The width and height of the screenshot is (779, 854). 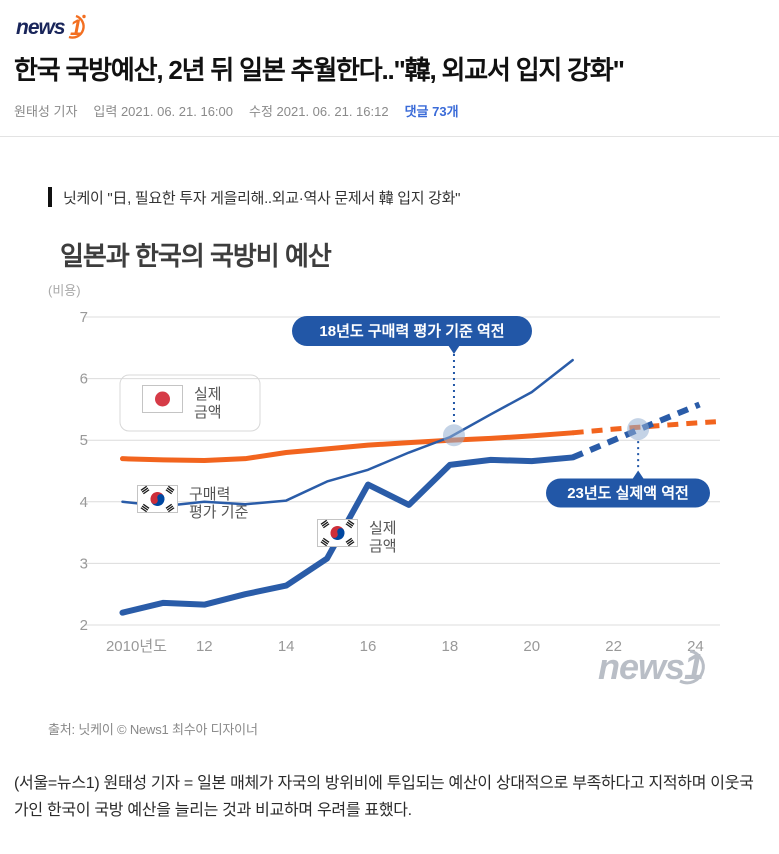 What do you see at coordinates (262, 198) in the screenshot?
I see `quote-text: 닛케이 "日, 필요한 투자 게을리해..외교·역사 문제서 韓 입지 강화"` at bounding box center [262, 198].